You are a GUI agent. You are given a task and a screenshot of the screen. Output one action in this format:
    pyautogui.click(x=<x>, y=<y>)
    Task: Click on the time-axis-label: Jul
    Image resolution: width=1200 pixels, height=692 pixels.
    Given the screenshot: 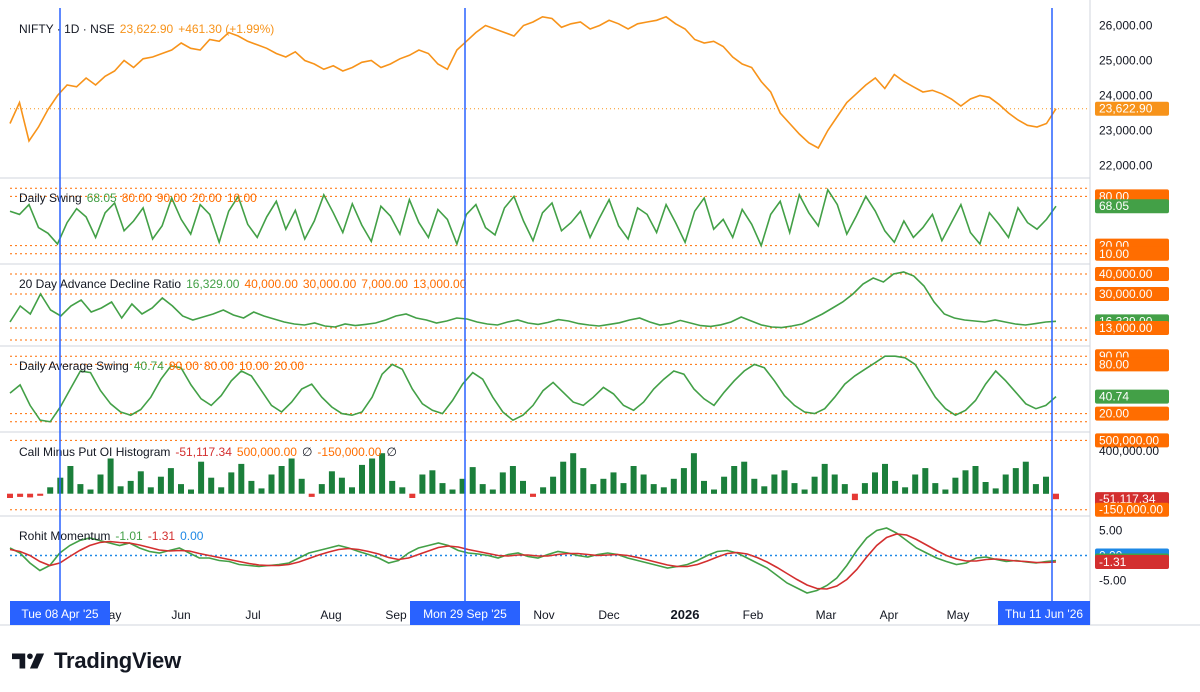 What is the action you would take?
    pyautogui.click(x=252, y=615)
    